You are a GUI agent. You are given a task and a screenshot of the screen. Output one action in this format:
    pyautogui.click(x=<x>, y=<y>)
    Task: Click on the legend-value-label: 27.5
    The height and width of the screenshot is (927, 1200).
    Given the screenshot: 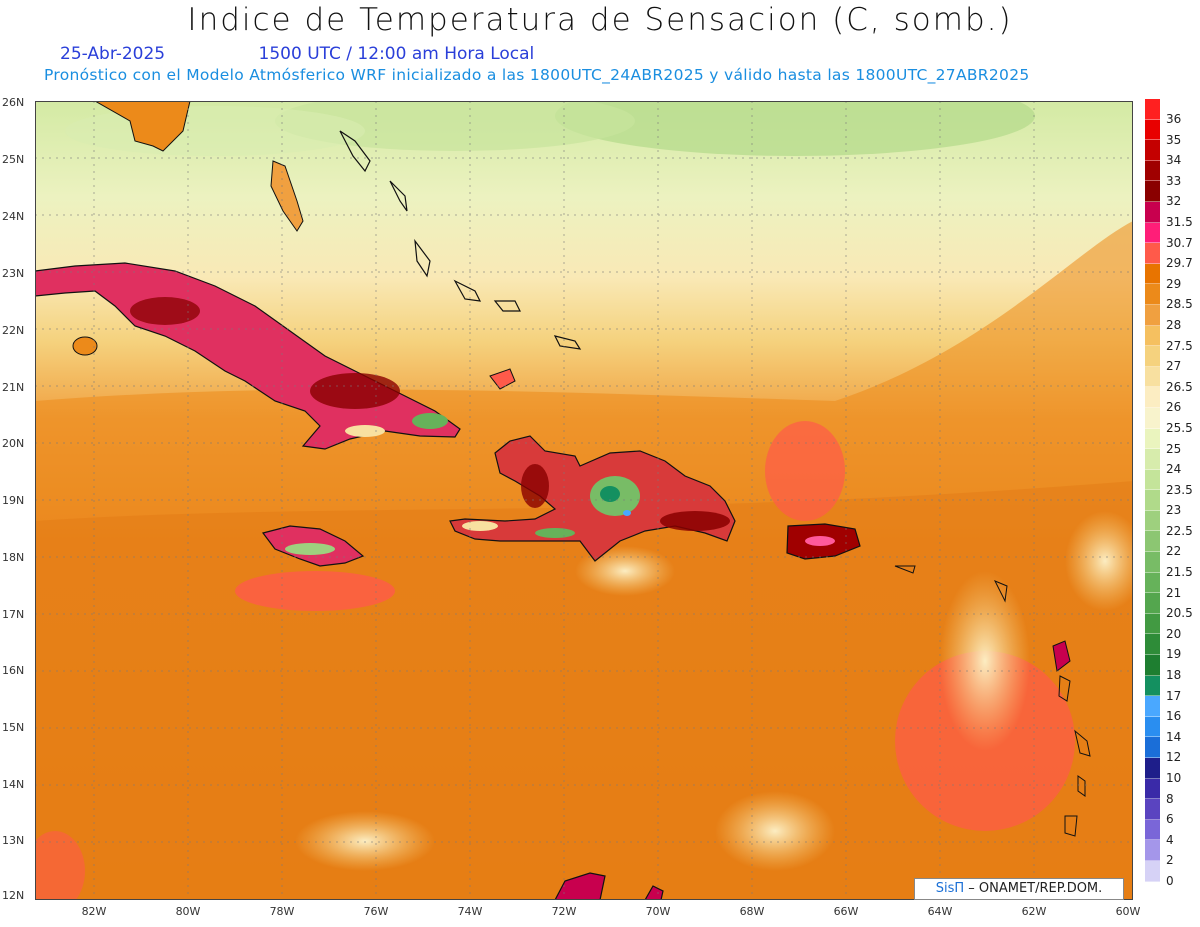 What is the action you would take?
    pyautogui.click(x=1179, y=345)
    